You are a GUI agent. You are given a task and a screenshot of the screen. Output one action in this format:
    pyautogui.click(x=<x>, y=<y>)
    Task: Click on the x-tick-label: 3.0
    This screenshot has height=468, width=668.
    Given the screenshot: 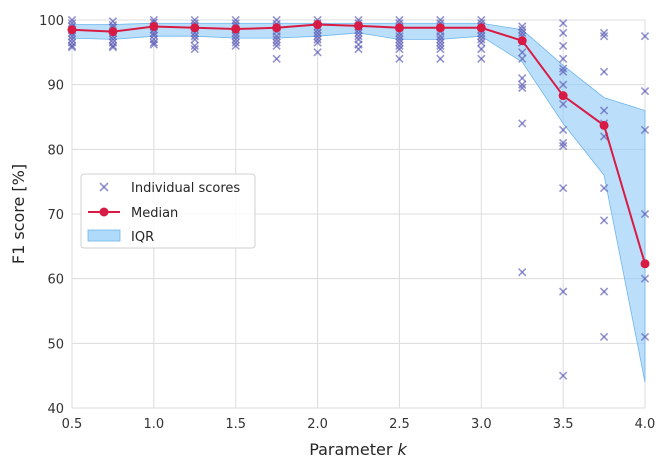 What is the action you would take?
    pyautogui.click(x=481, y=424)
    